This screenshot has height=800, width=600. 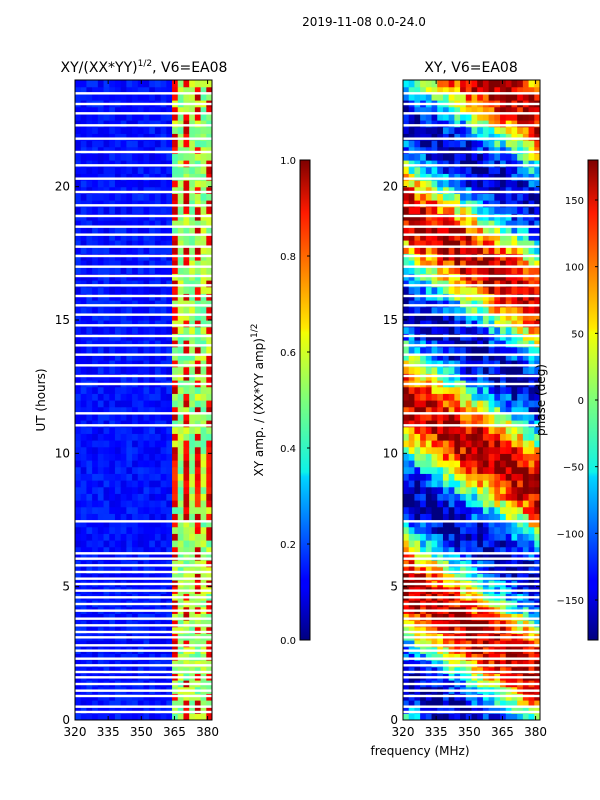 What do you see at coordinates (471, 138) in the screenshot?
I see `phase-flagged-row` at bounding box center [471, 138].